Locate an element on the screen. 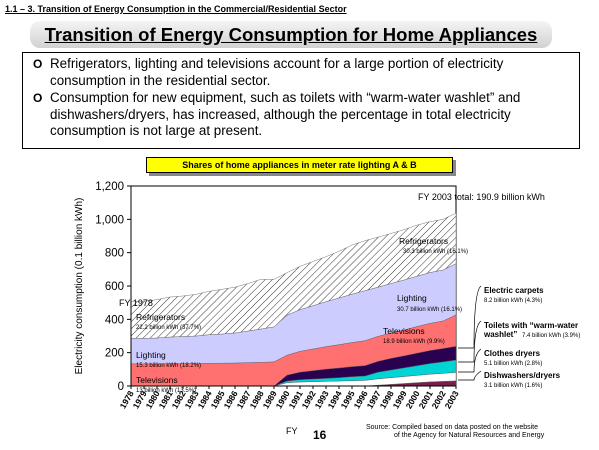 This screenshot has height=450, width=599. right-series-label: Toilets with “warm-water is located at coordinates (531, 325).